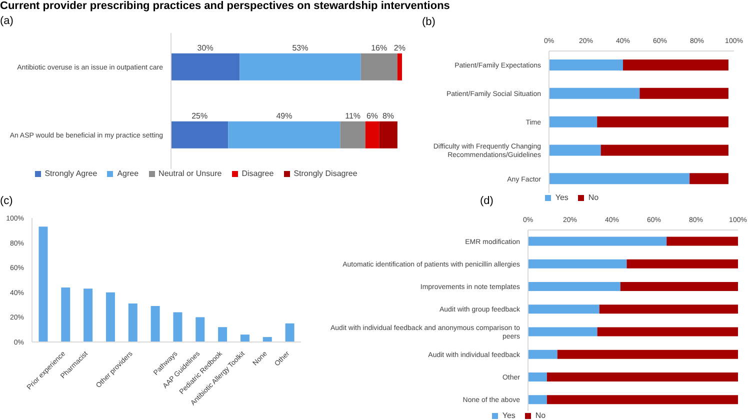  I want to click on text: (a), so click(7, 22).